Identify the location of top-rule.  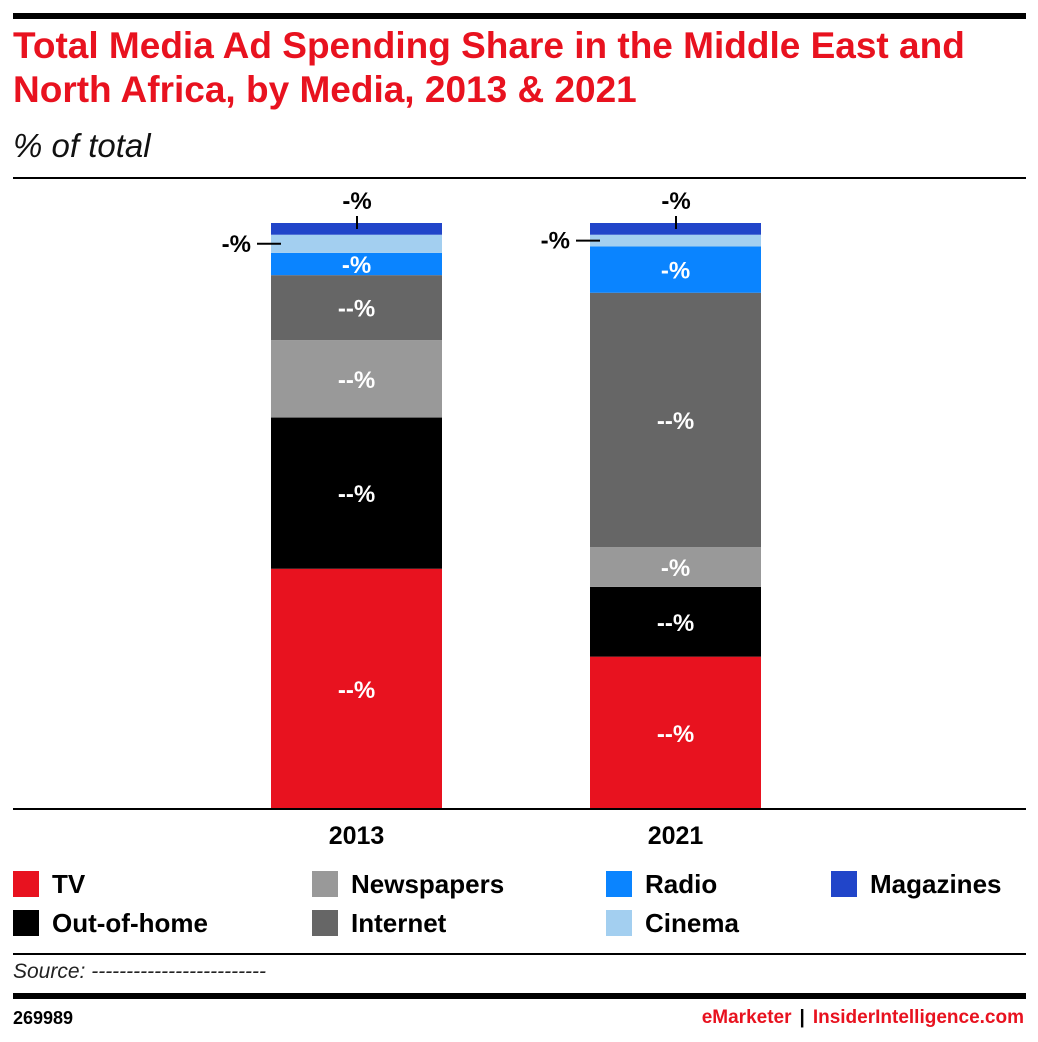
(519, 16).